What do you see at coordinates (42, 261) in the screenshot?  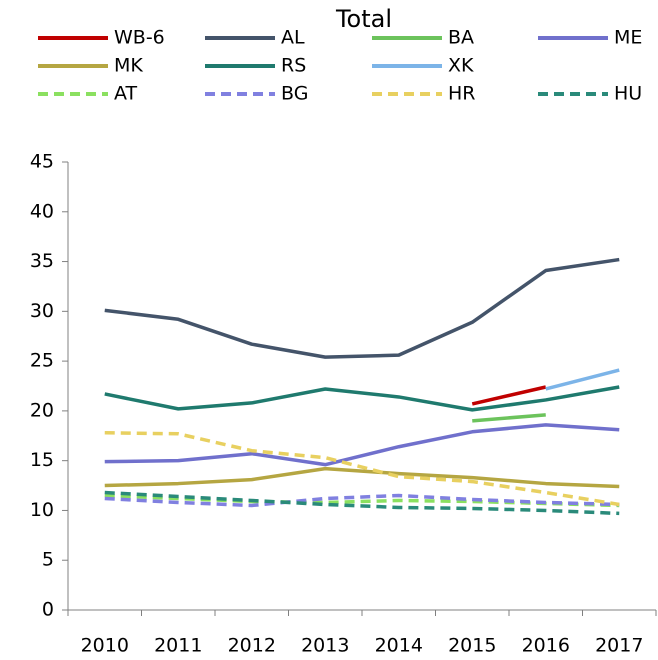 I see `y-tick-label: 35` at bounding box center [42, 261].